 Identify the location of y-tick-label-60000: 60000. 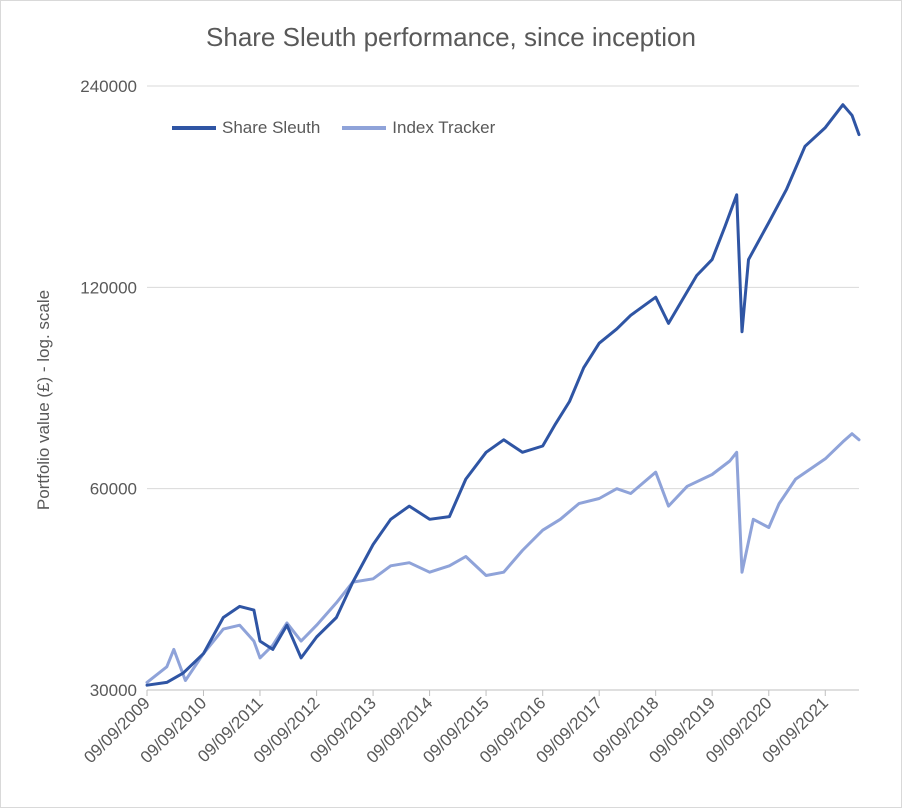
(113, 489).